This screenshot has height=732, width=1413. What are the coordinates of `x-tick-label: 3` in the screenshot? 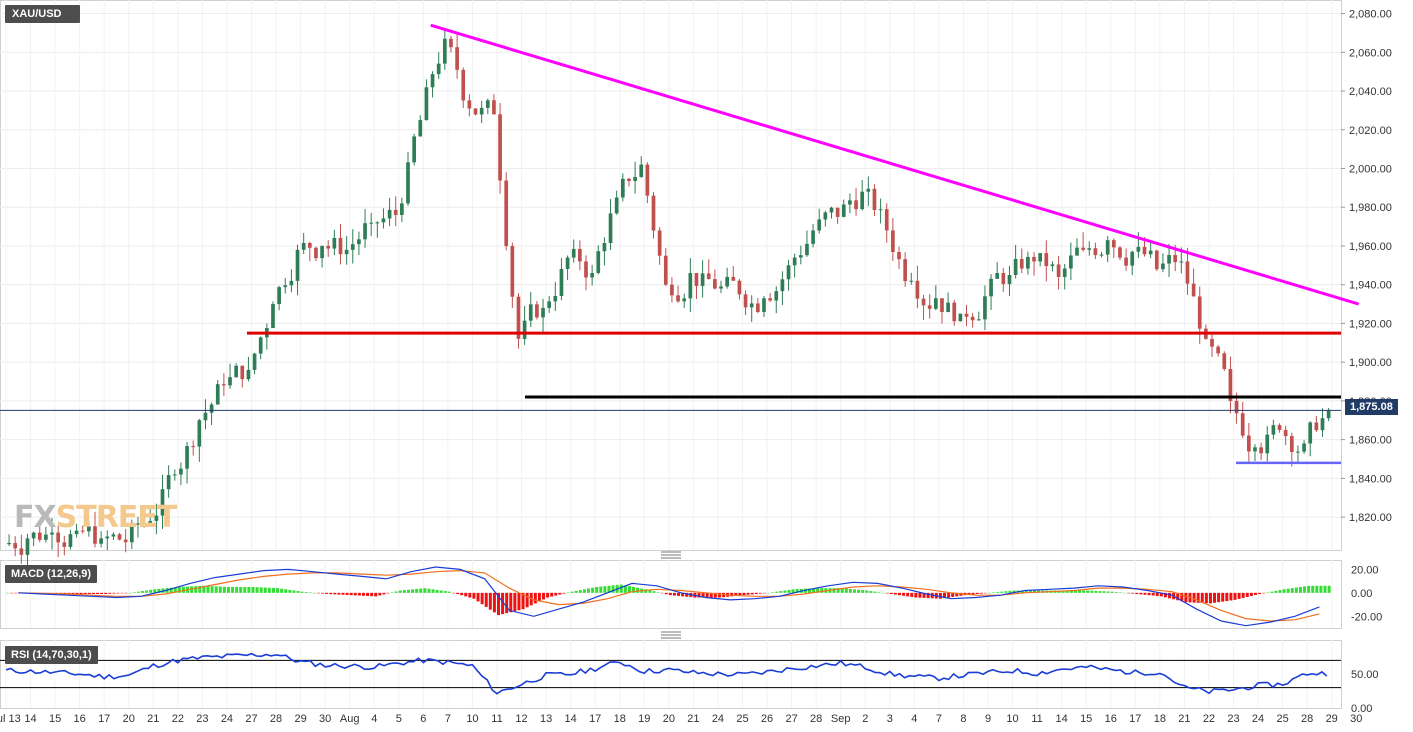 It's located at (890, 719).